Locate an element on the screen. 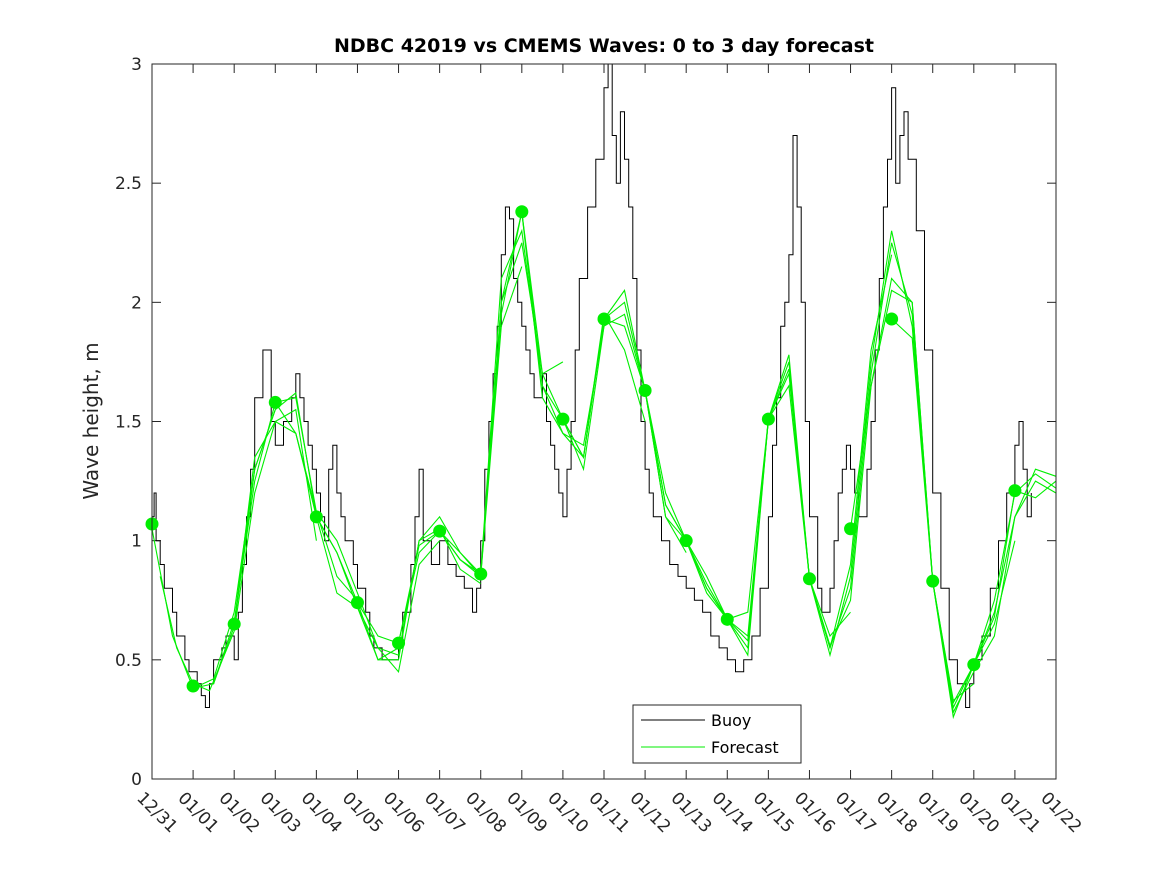 This screenshot has width=1167, height=875. y-tick-label: 2.5 is located at coordinates (128, 184).